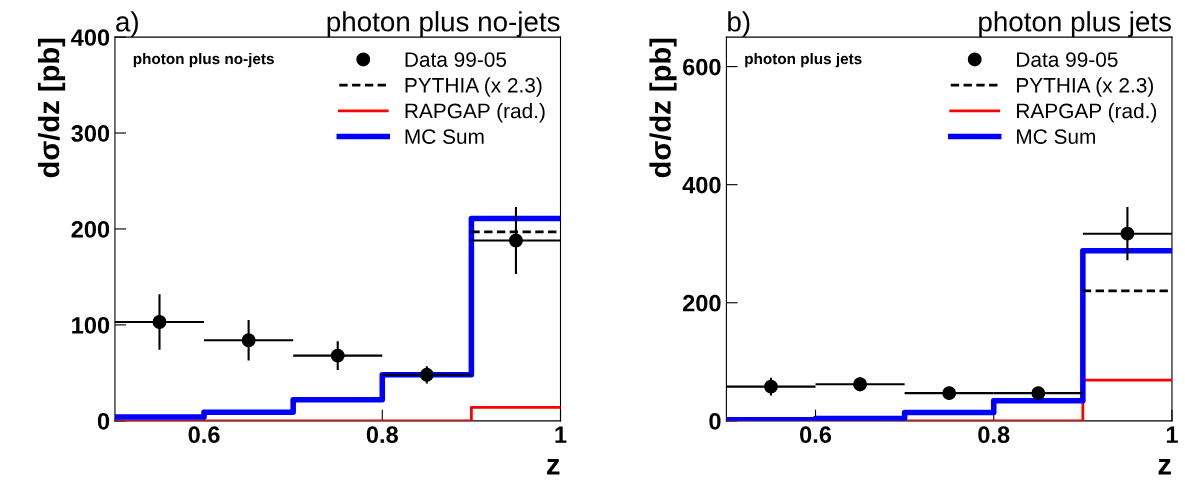 The height and width of the screenshot is (501, 1185). What do you see at coordinates (443, 24) in the screenshot?
I see `chart-title: photon plus no-jets` at bounding box center [443, 24].